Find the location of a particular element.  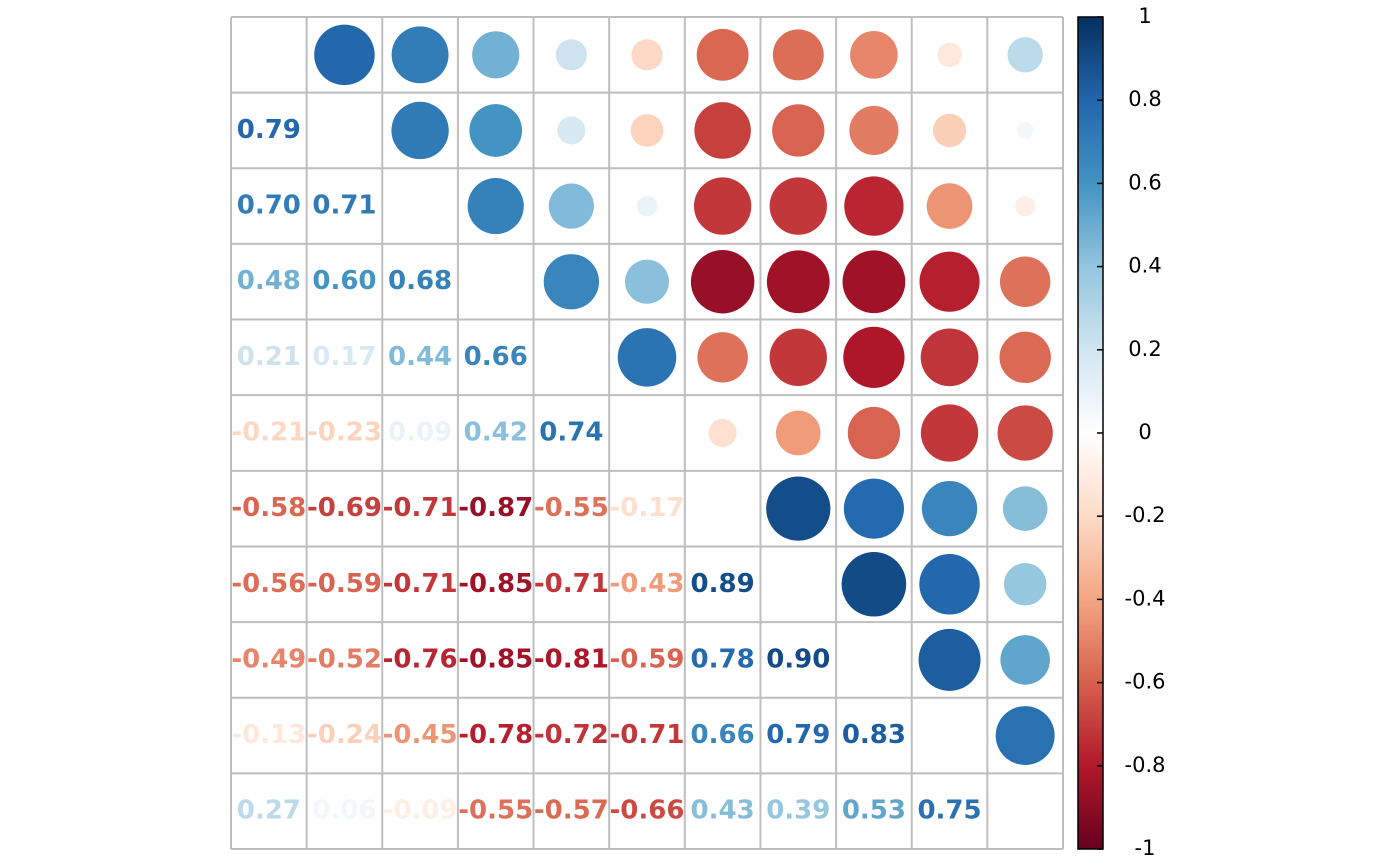

cell-label: 0.78 is located at coordinates (723, 659).